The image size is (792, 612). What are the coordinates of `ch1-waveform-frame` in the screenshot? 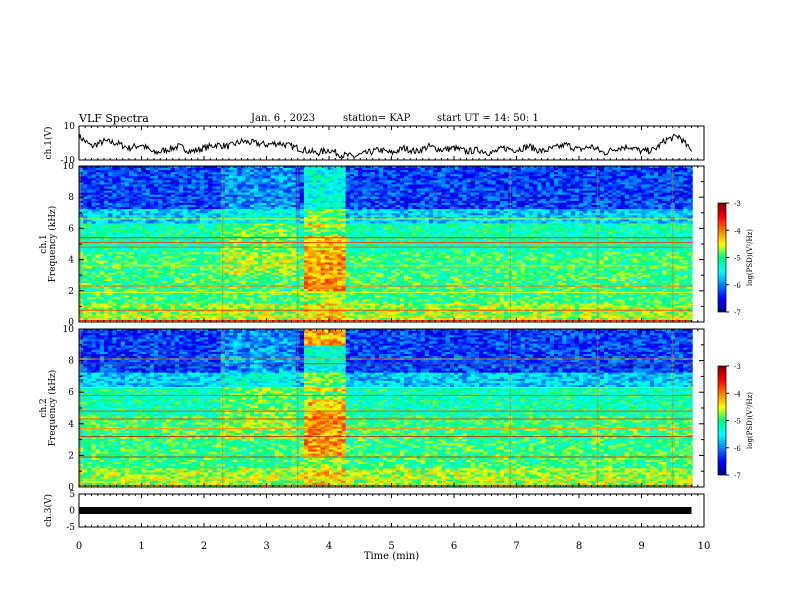 It's located at (391, 143).